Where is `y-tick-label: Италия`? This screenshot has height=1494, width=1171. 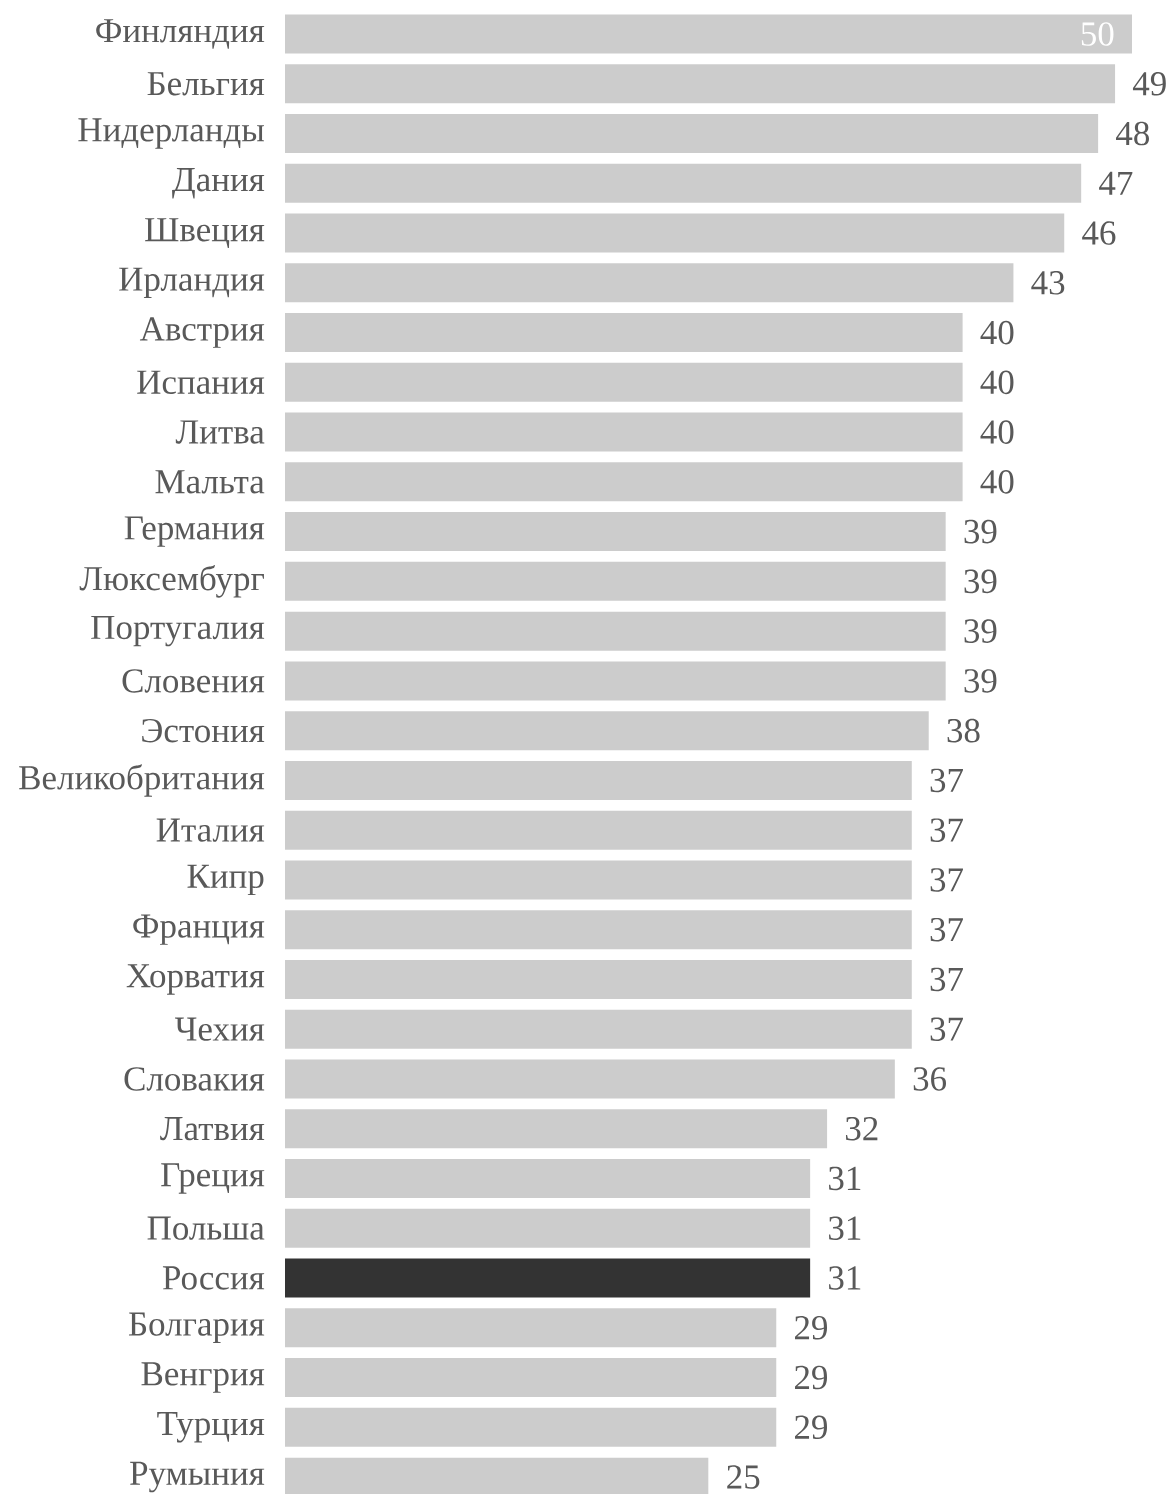
y-tick-label: Италия is located at coordinates (210, 830).